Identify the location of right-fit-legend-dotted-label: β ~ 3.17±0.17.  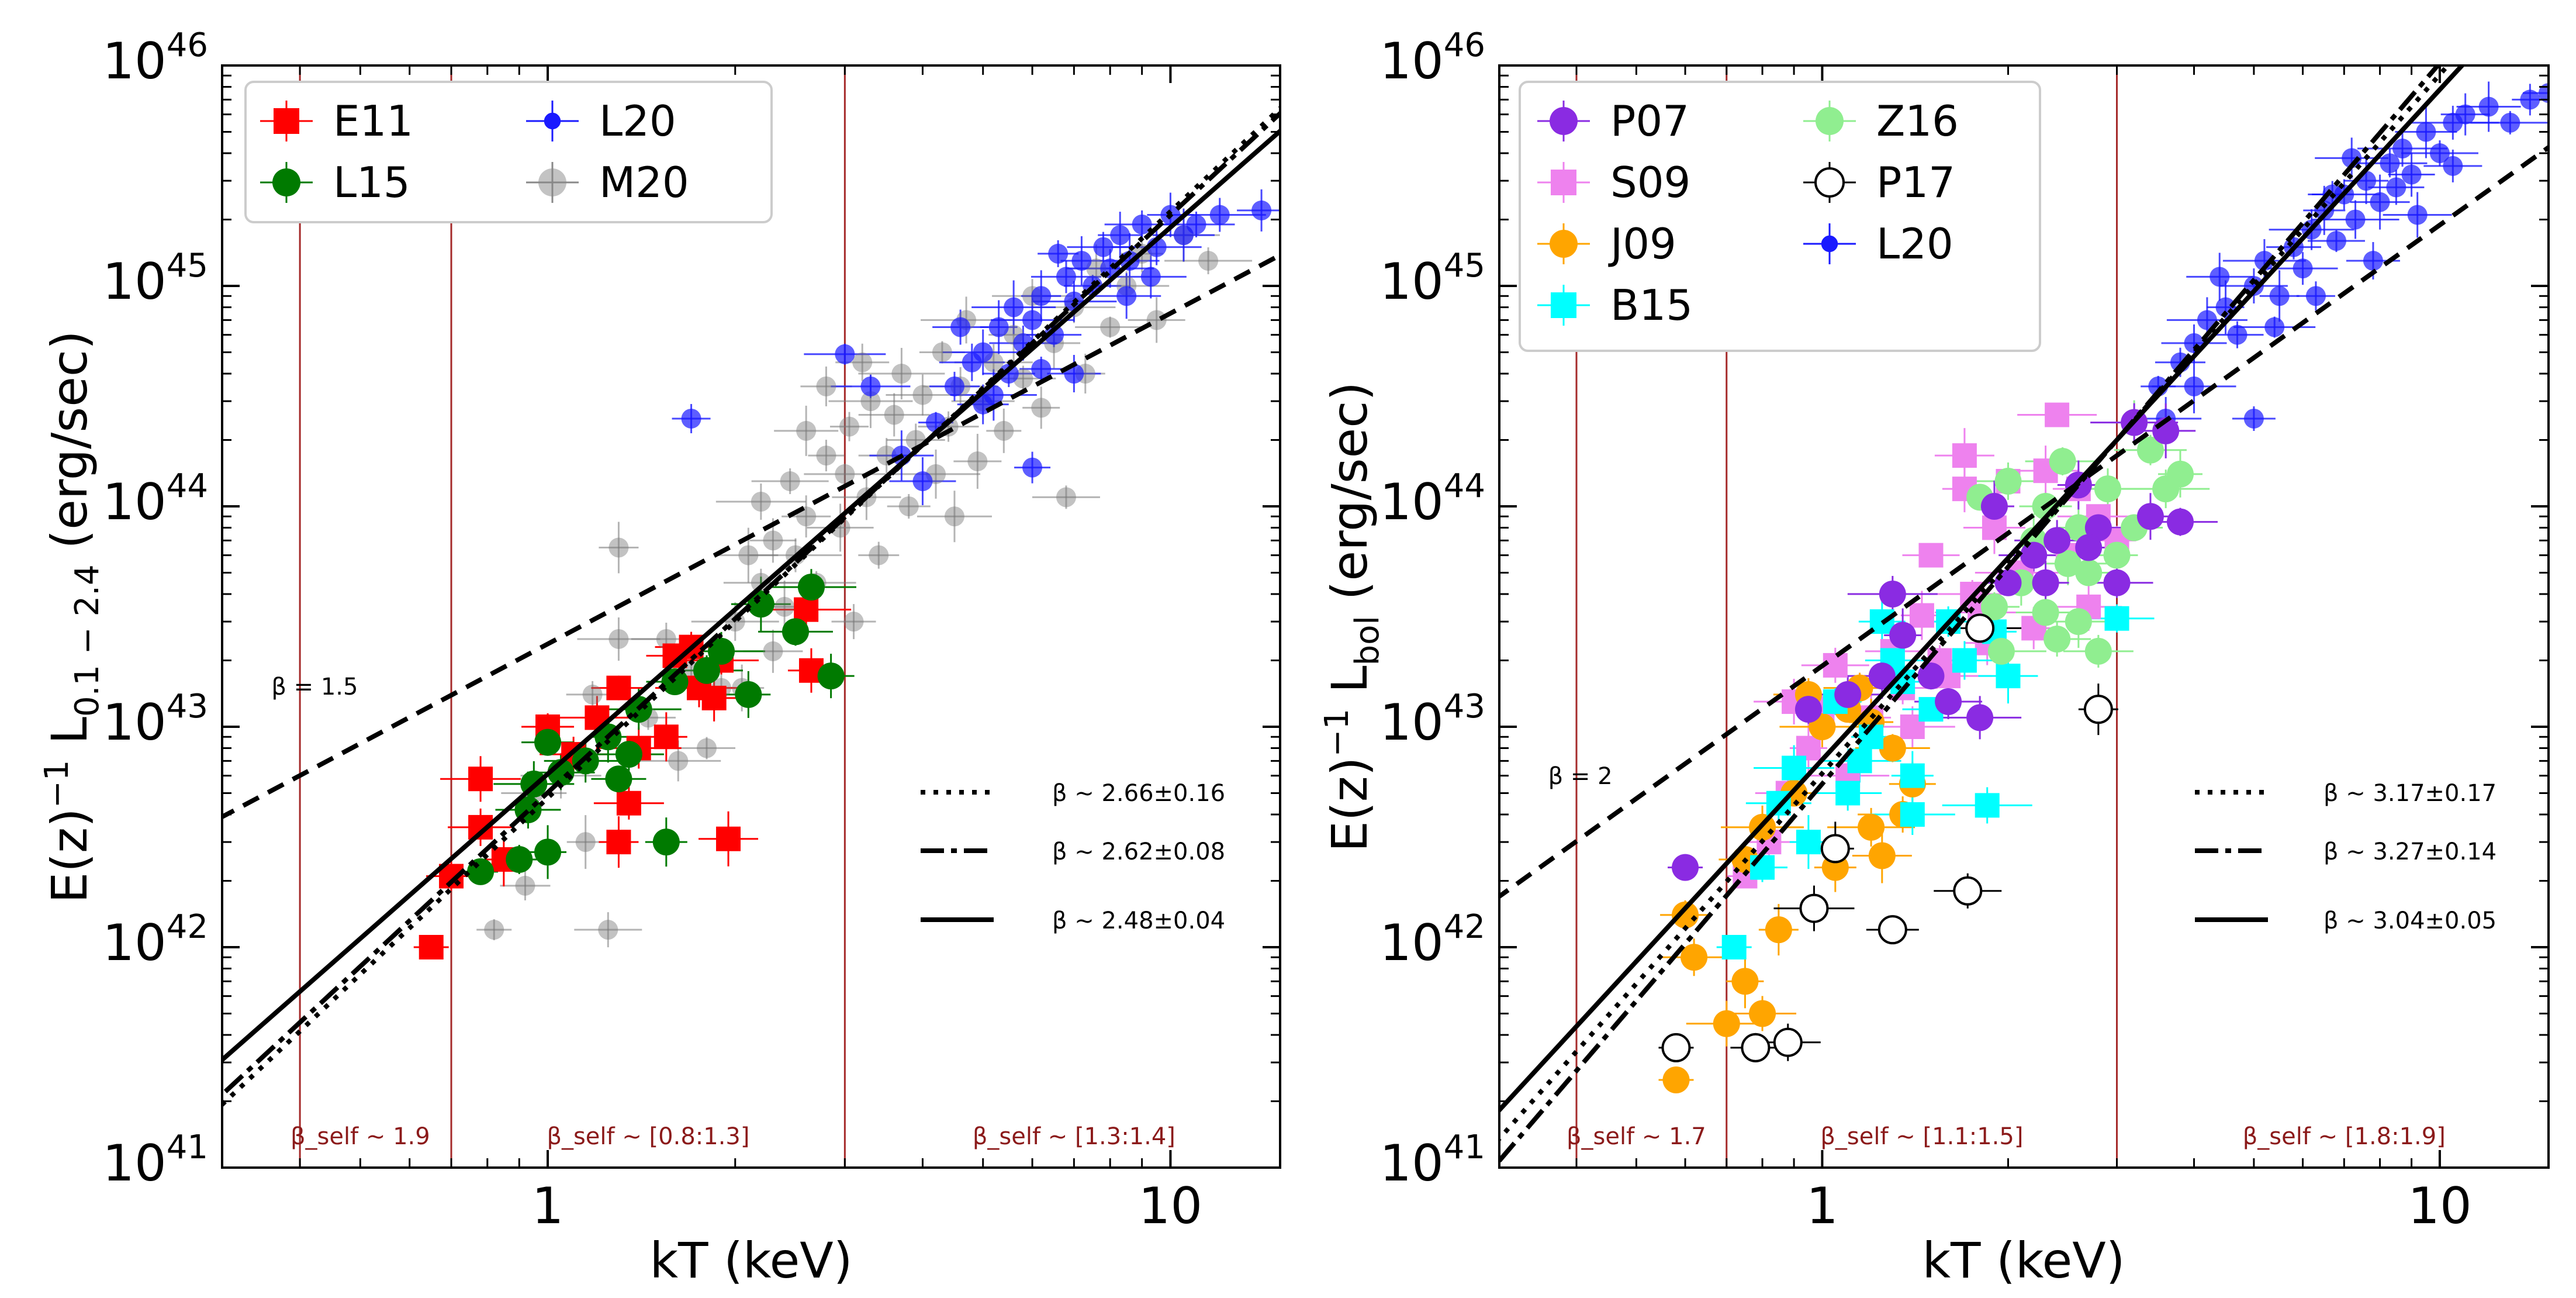
(2410, 793).